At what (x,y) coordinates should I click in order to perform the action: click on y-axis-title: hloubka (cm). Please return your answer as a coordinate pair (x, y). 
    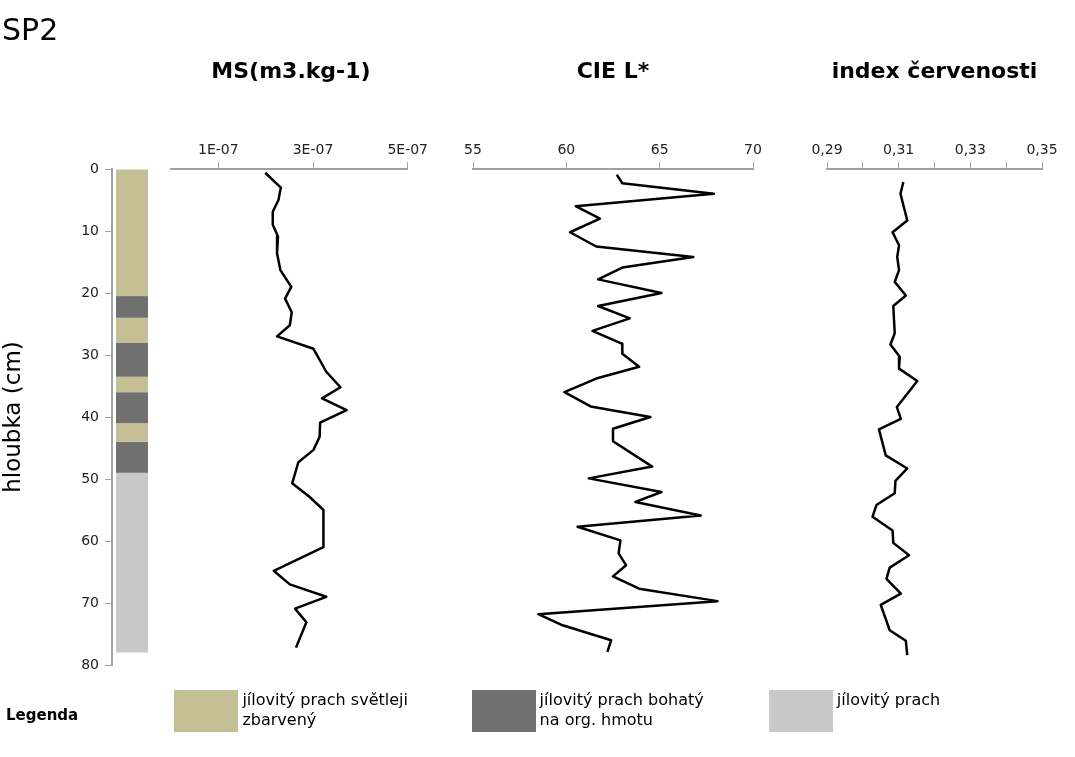
    Looking at the image, I should click on (12, 417).